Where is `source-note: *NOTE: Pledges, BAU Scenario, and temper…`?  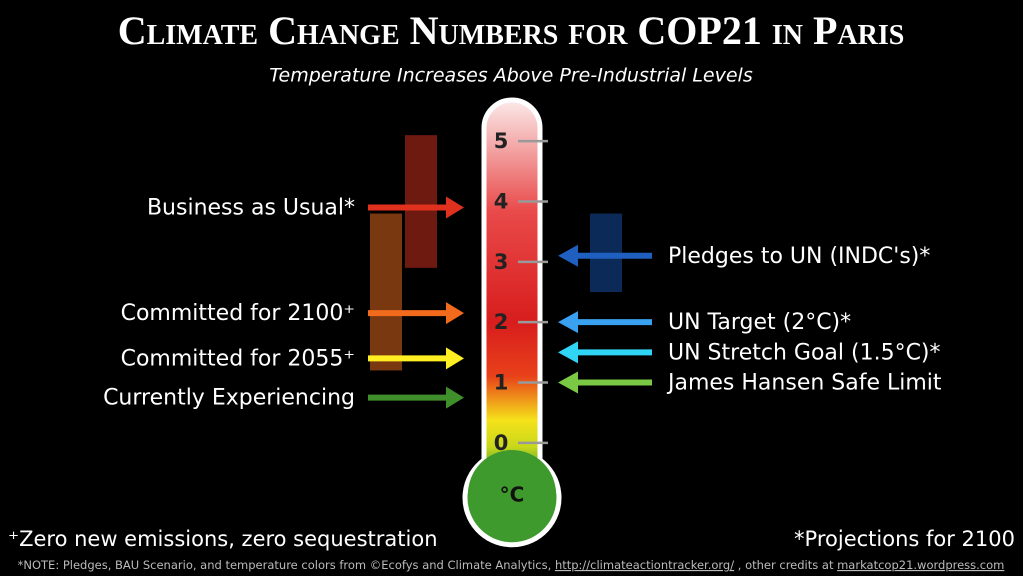
source-note: *NOTE: Pledges, BAU Scenario, and temper… is located at coordinates (511, 565).